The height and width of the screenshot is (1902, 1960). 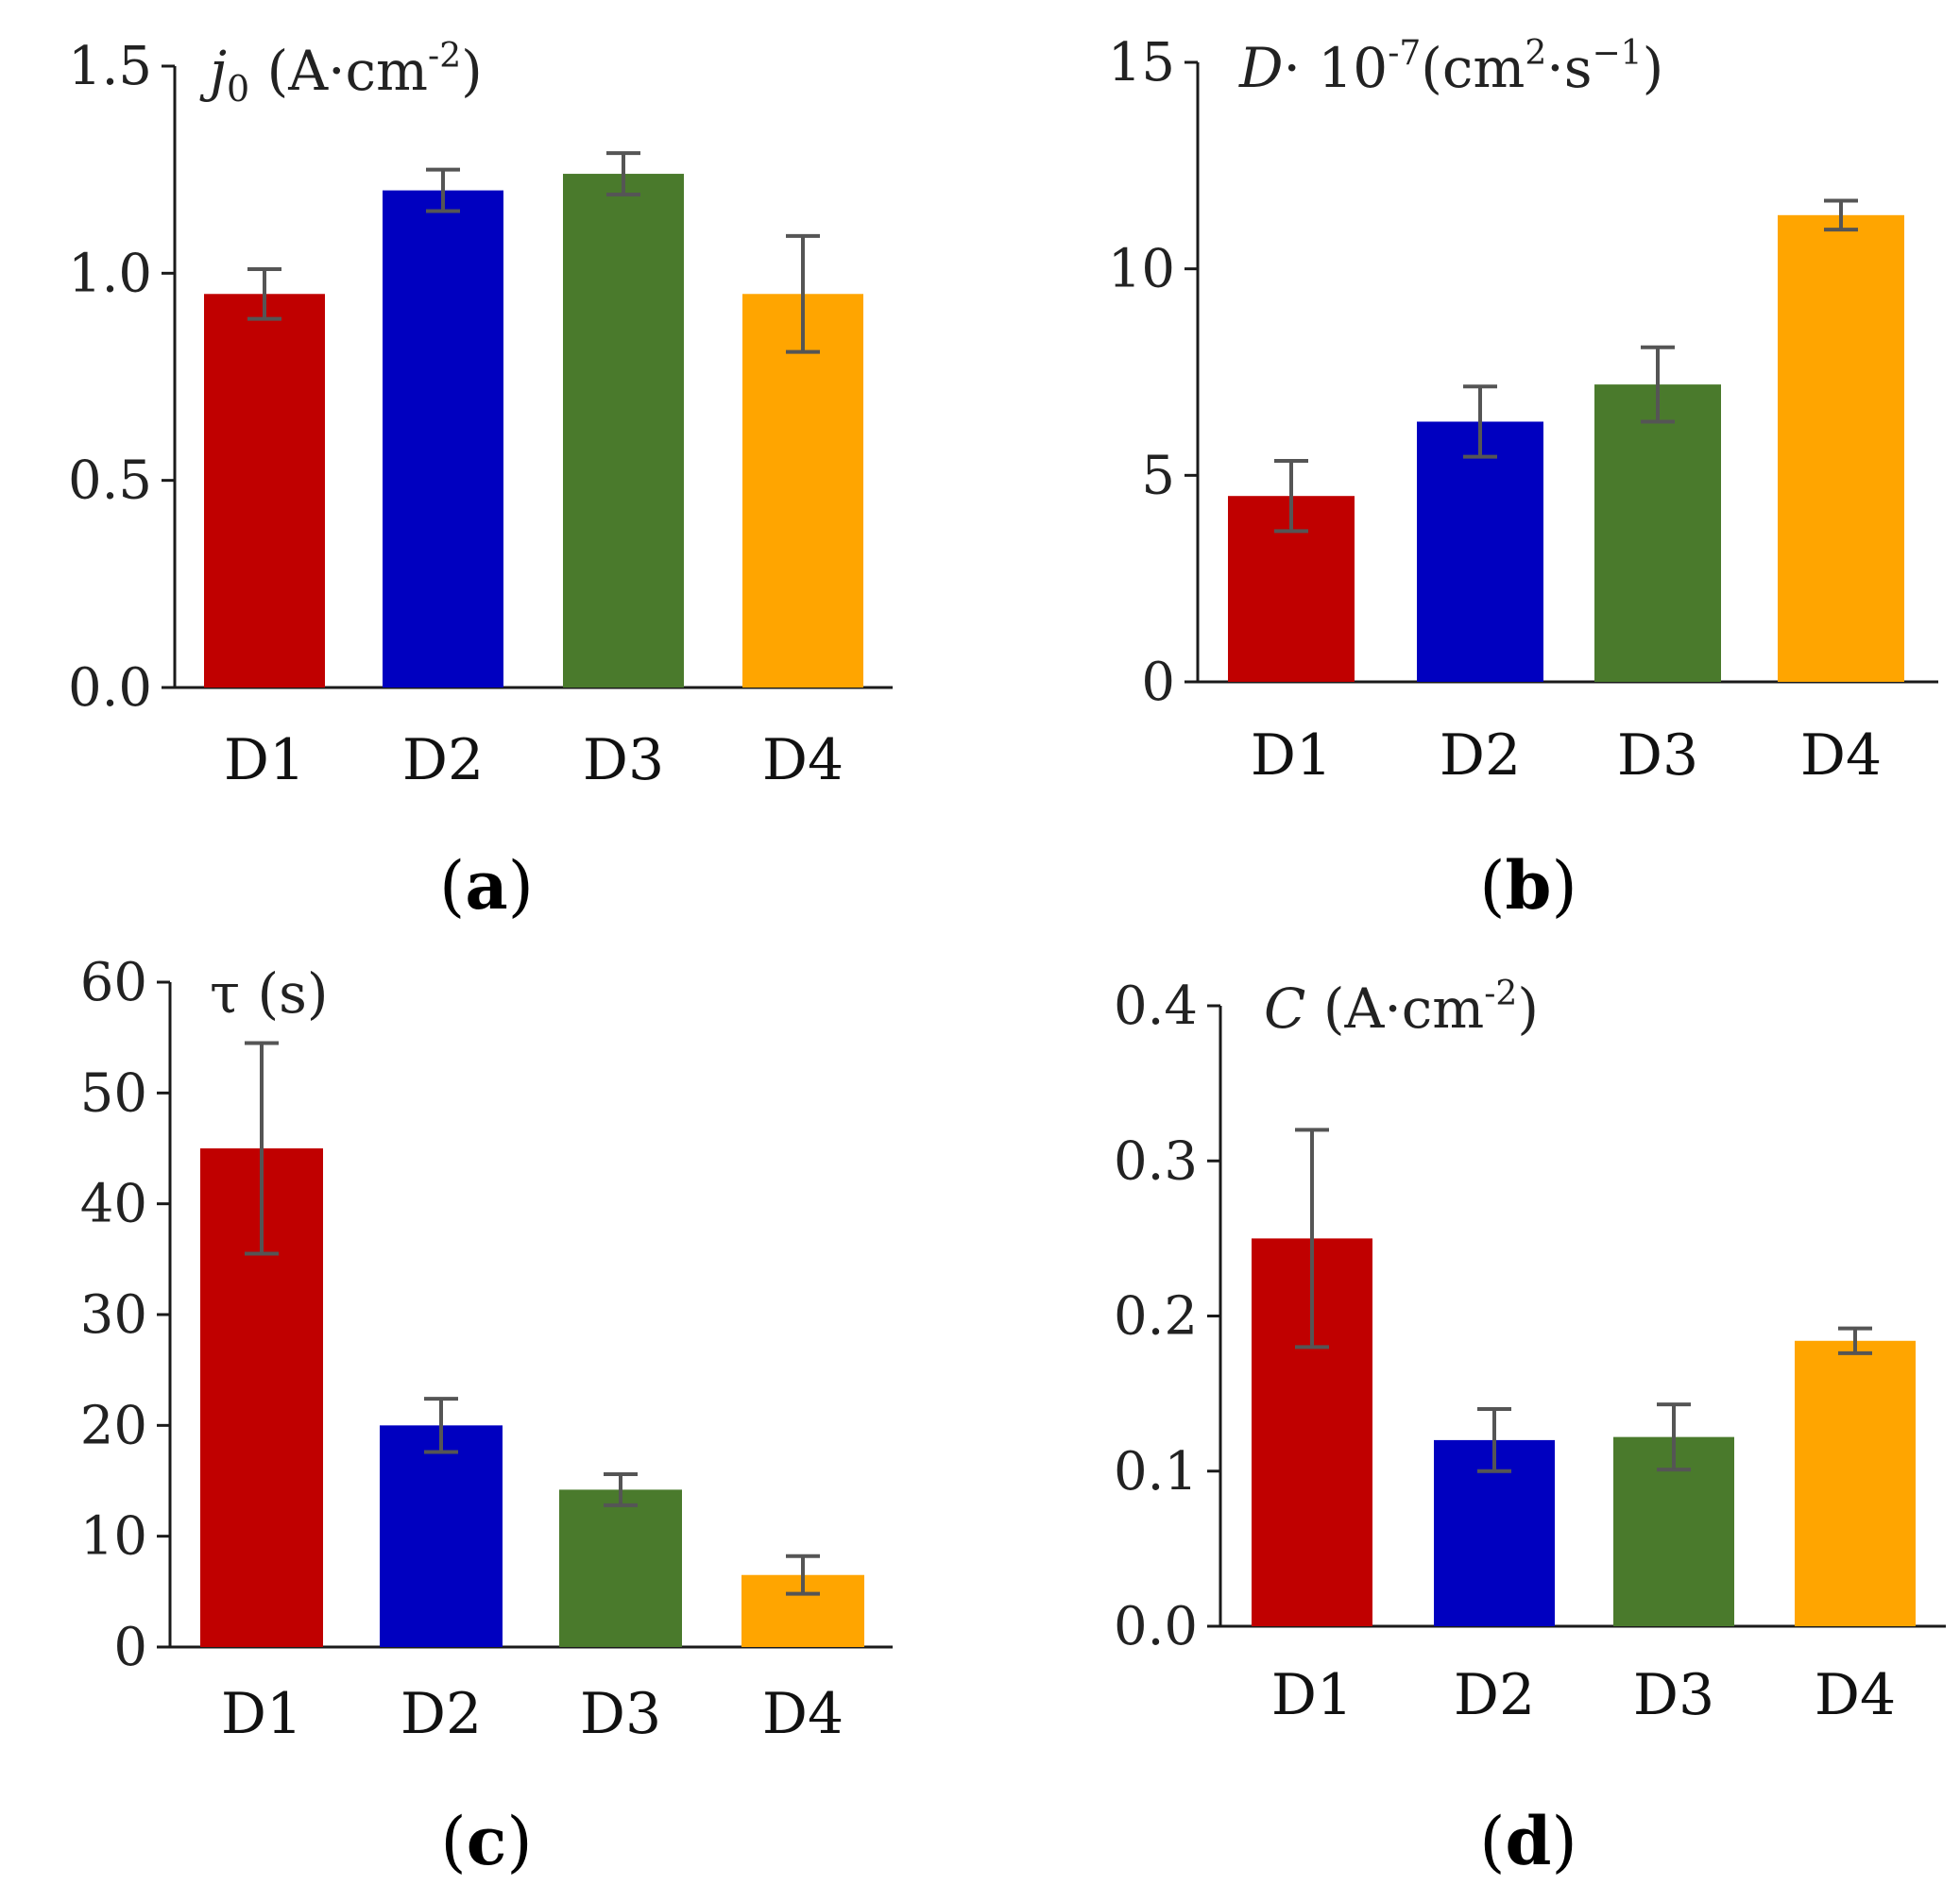 What do you see at coordinates (264, 293) in the screenshot?
I see `panel-a-error-bar-d1` at bounding box center [264, 293].